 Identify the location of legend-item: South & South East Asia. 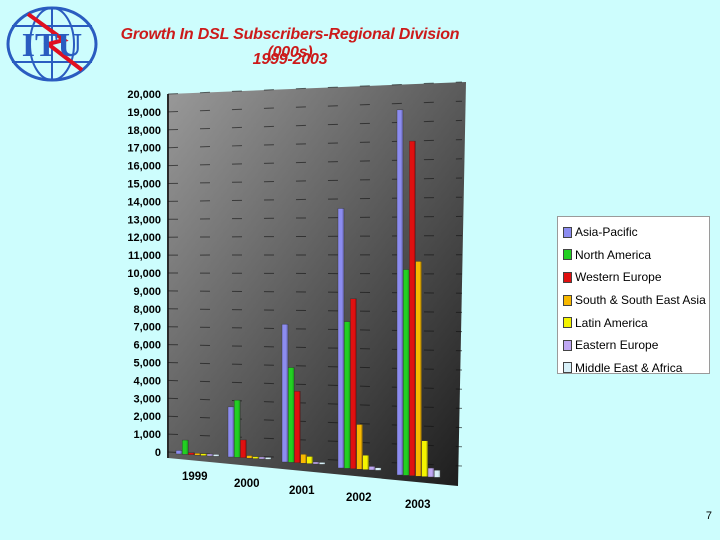
(636, 300).